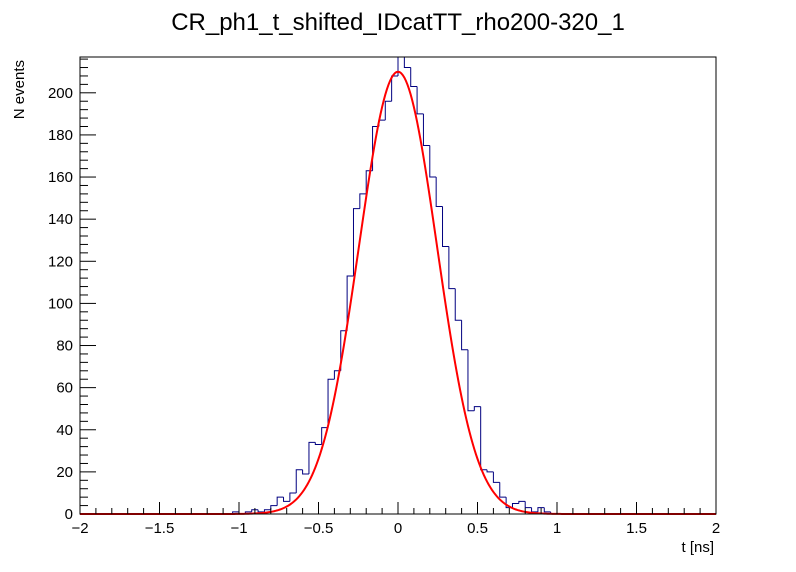  I want to click on x-tick-label: −1.5, so click(160, 528).